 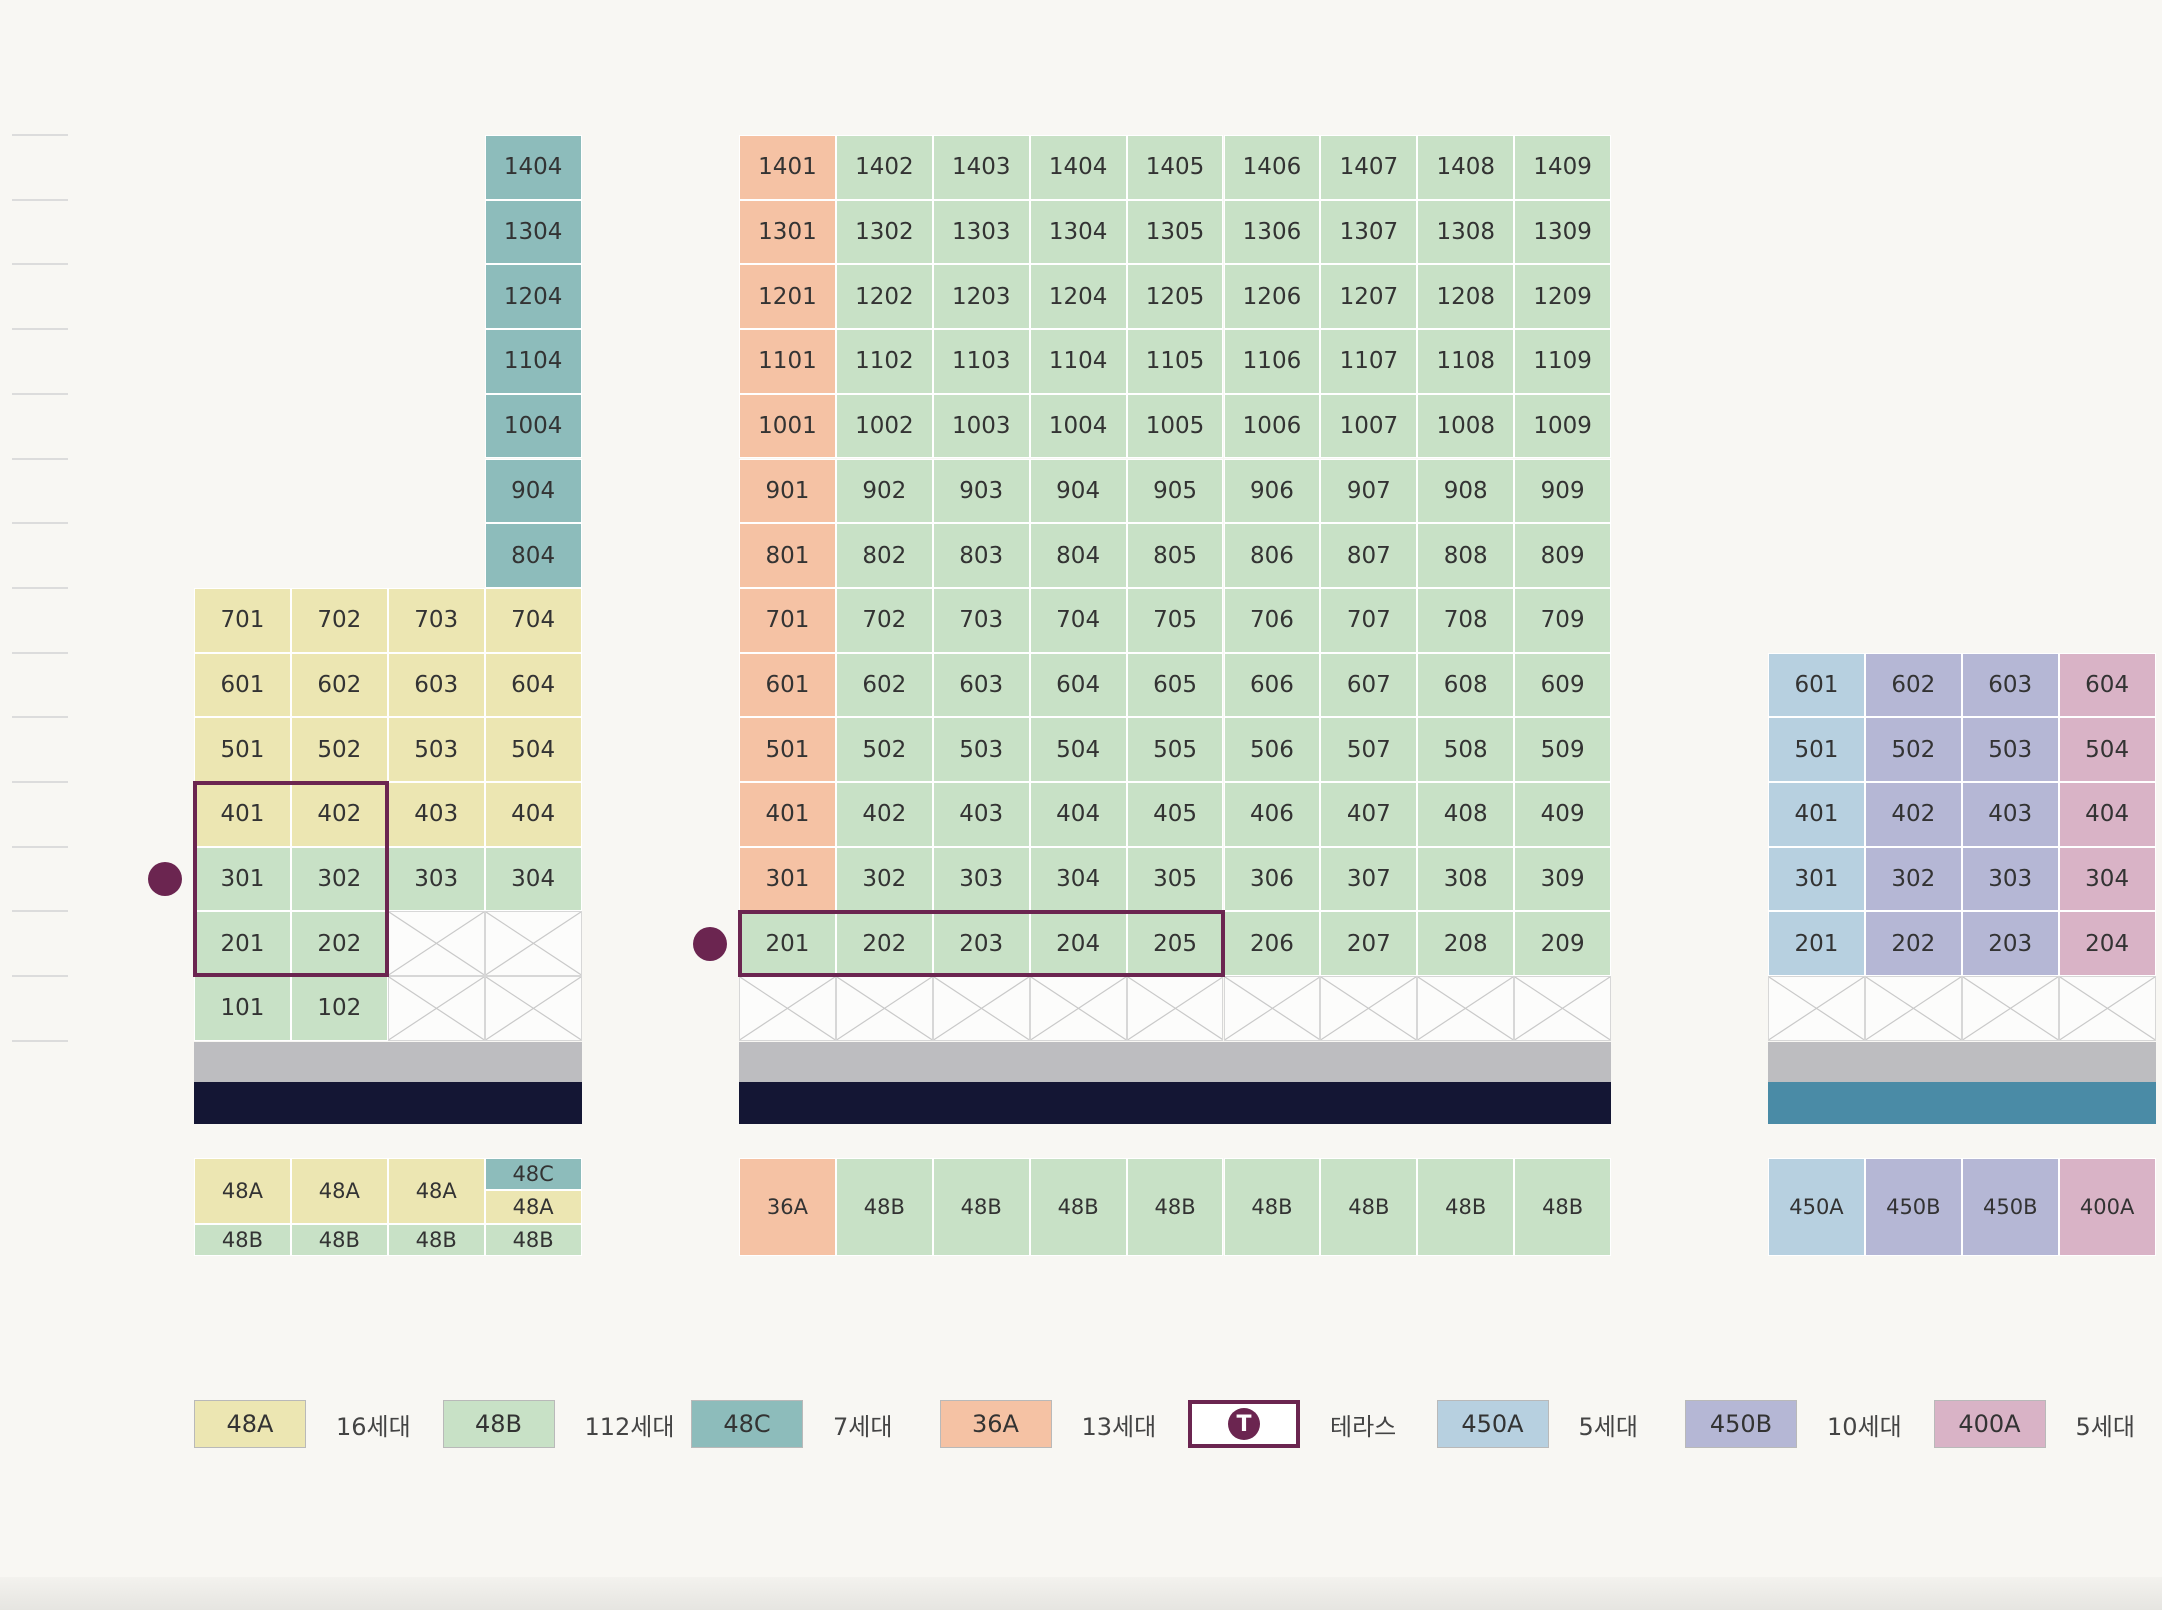 What do you see at coordinates (981, 232) in the screenshot?
I see `unit-cell: 1303` at bounding box center [981, 232].